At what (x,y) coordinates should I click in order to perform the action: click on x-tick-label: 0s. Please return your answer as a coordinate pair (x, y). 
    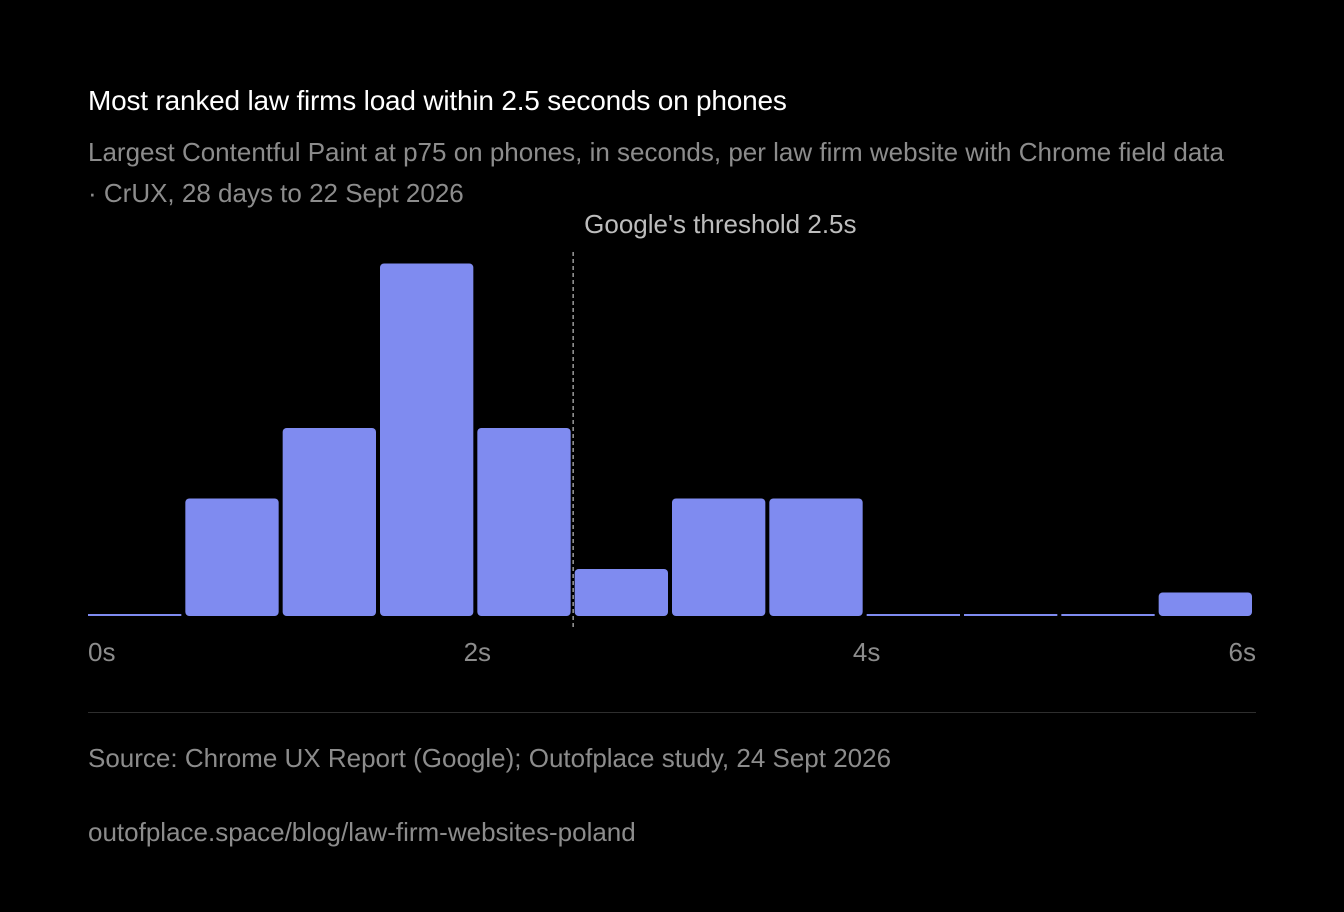
    Looking at the image, I should click on (101, 652).